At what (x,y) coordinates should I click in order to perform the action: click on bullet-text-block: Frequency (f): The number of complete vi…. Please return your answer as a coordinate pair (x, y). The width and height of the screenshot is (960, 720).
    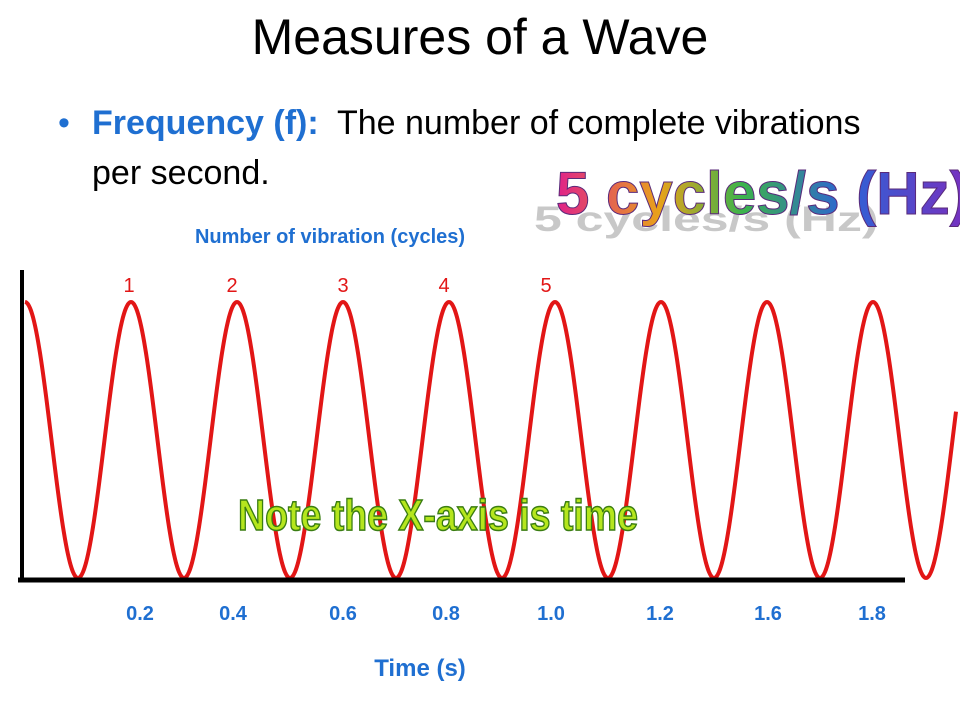
    Looking at the image, I should click on (492, 148).